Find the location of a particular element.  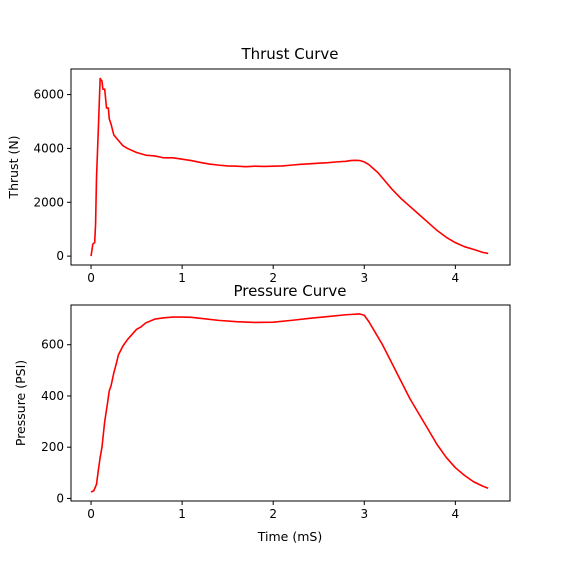

pressure-title: Pressure Curve is located at coordinates (289, 291).